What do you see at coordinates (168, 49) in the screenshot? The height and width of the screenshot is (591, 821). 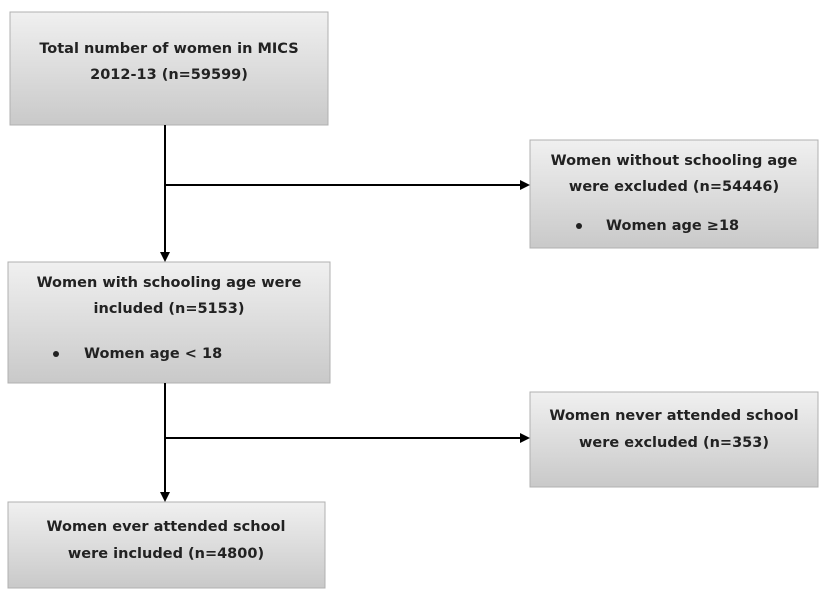 I see `box-text: Total number of women in MICS` at bounding box center [168, 49].